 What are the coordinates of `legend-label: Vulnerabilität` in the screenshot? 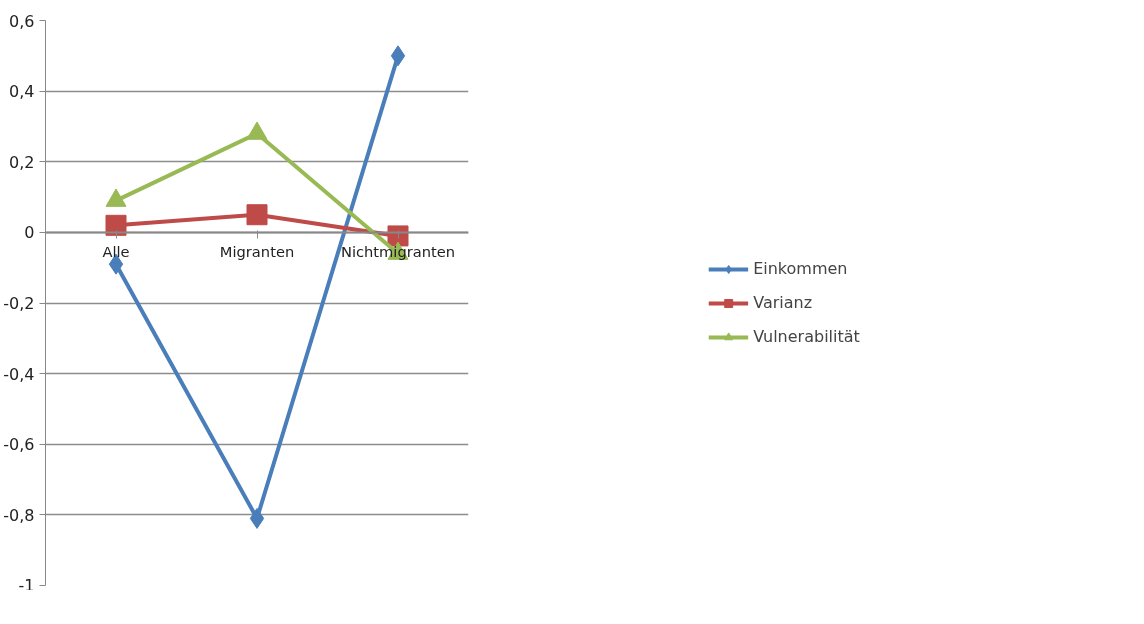 It's located at (806, 336).